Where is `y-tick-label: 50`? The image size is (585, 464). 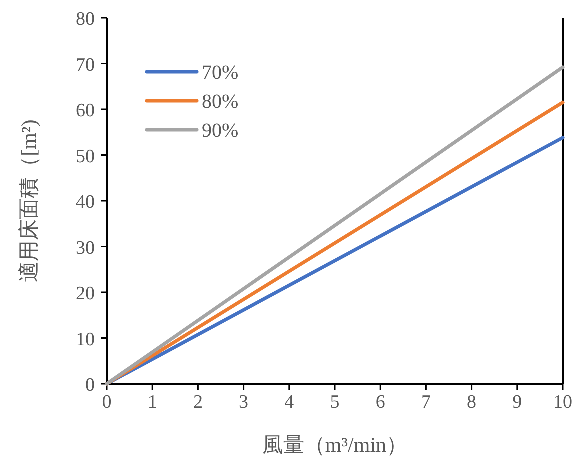 y-tick-label: 50 is located at coordinates (85, 157).